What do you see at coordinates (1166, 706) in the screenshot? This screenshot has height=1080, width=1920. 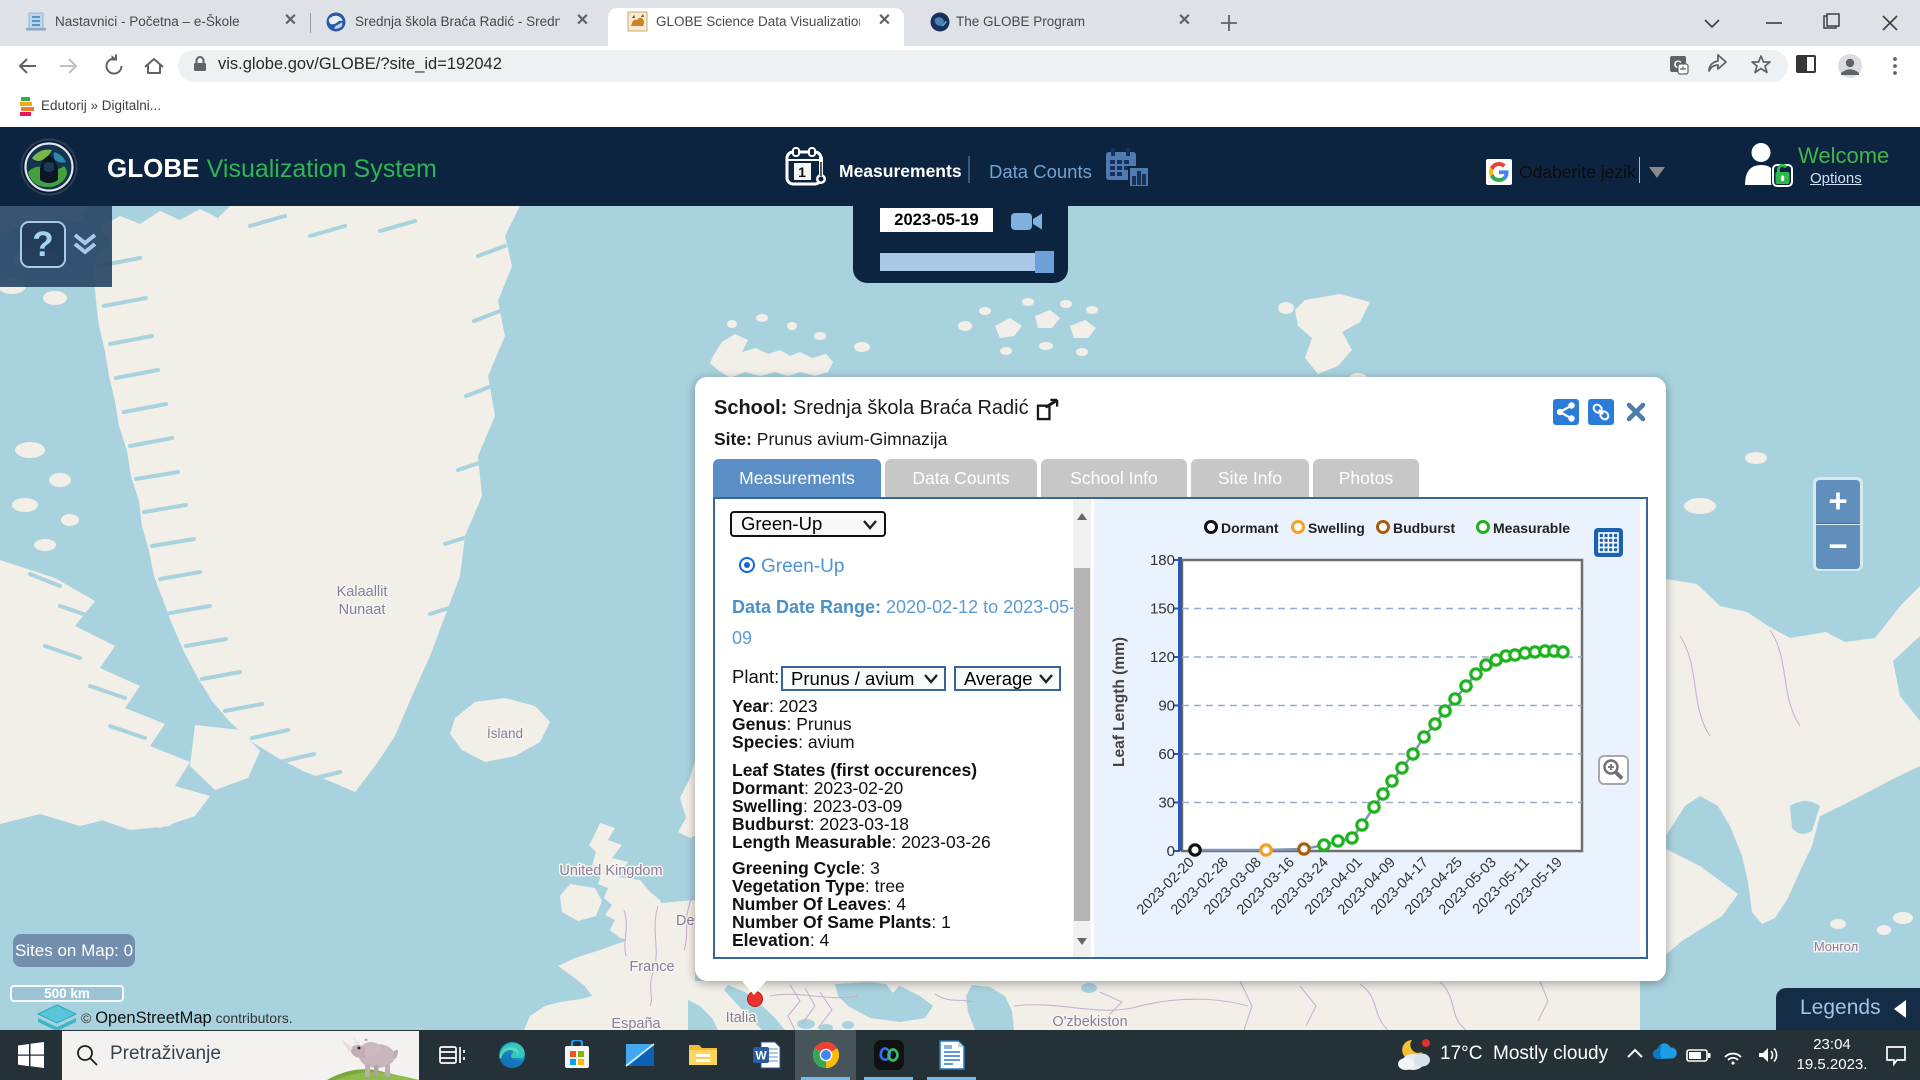 I see `svg-text: 90` at bounding box center [1166, 706].